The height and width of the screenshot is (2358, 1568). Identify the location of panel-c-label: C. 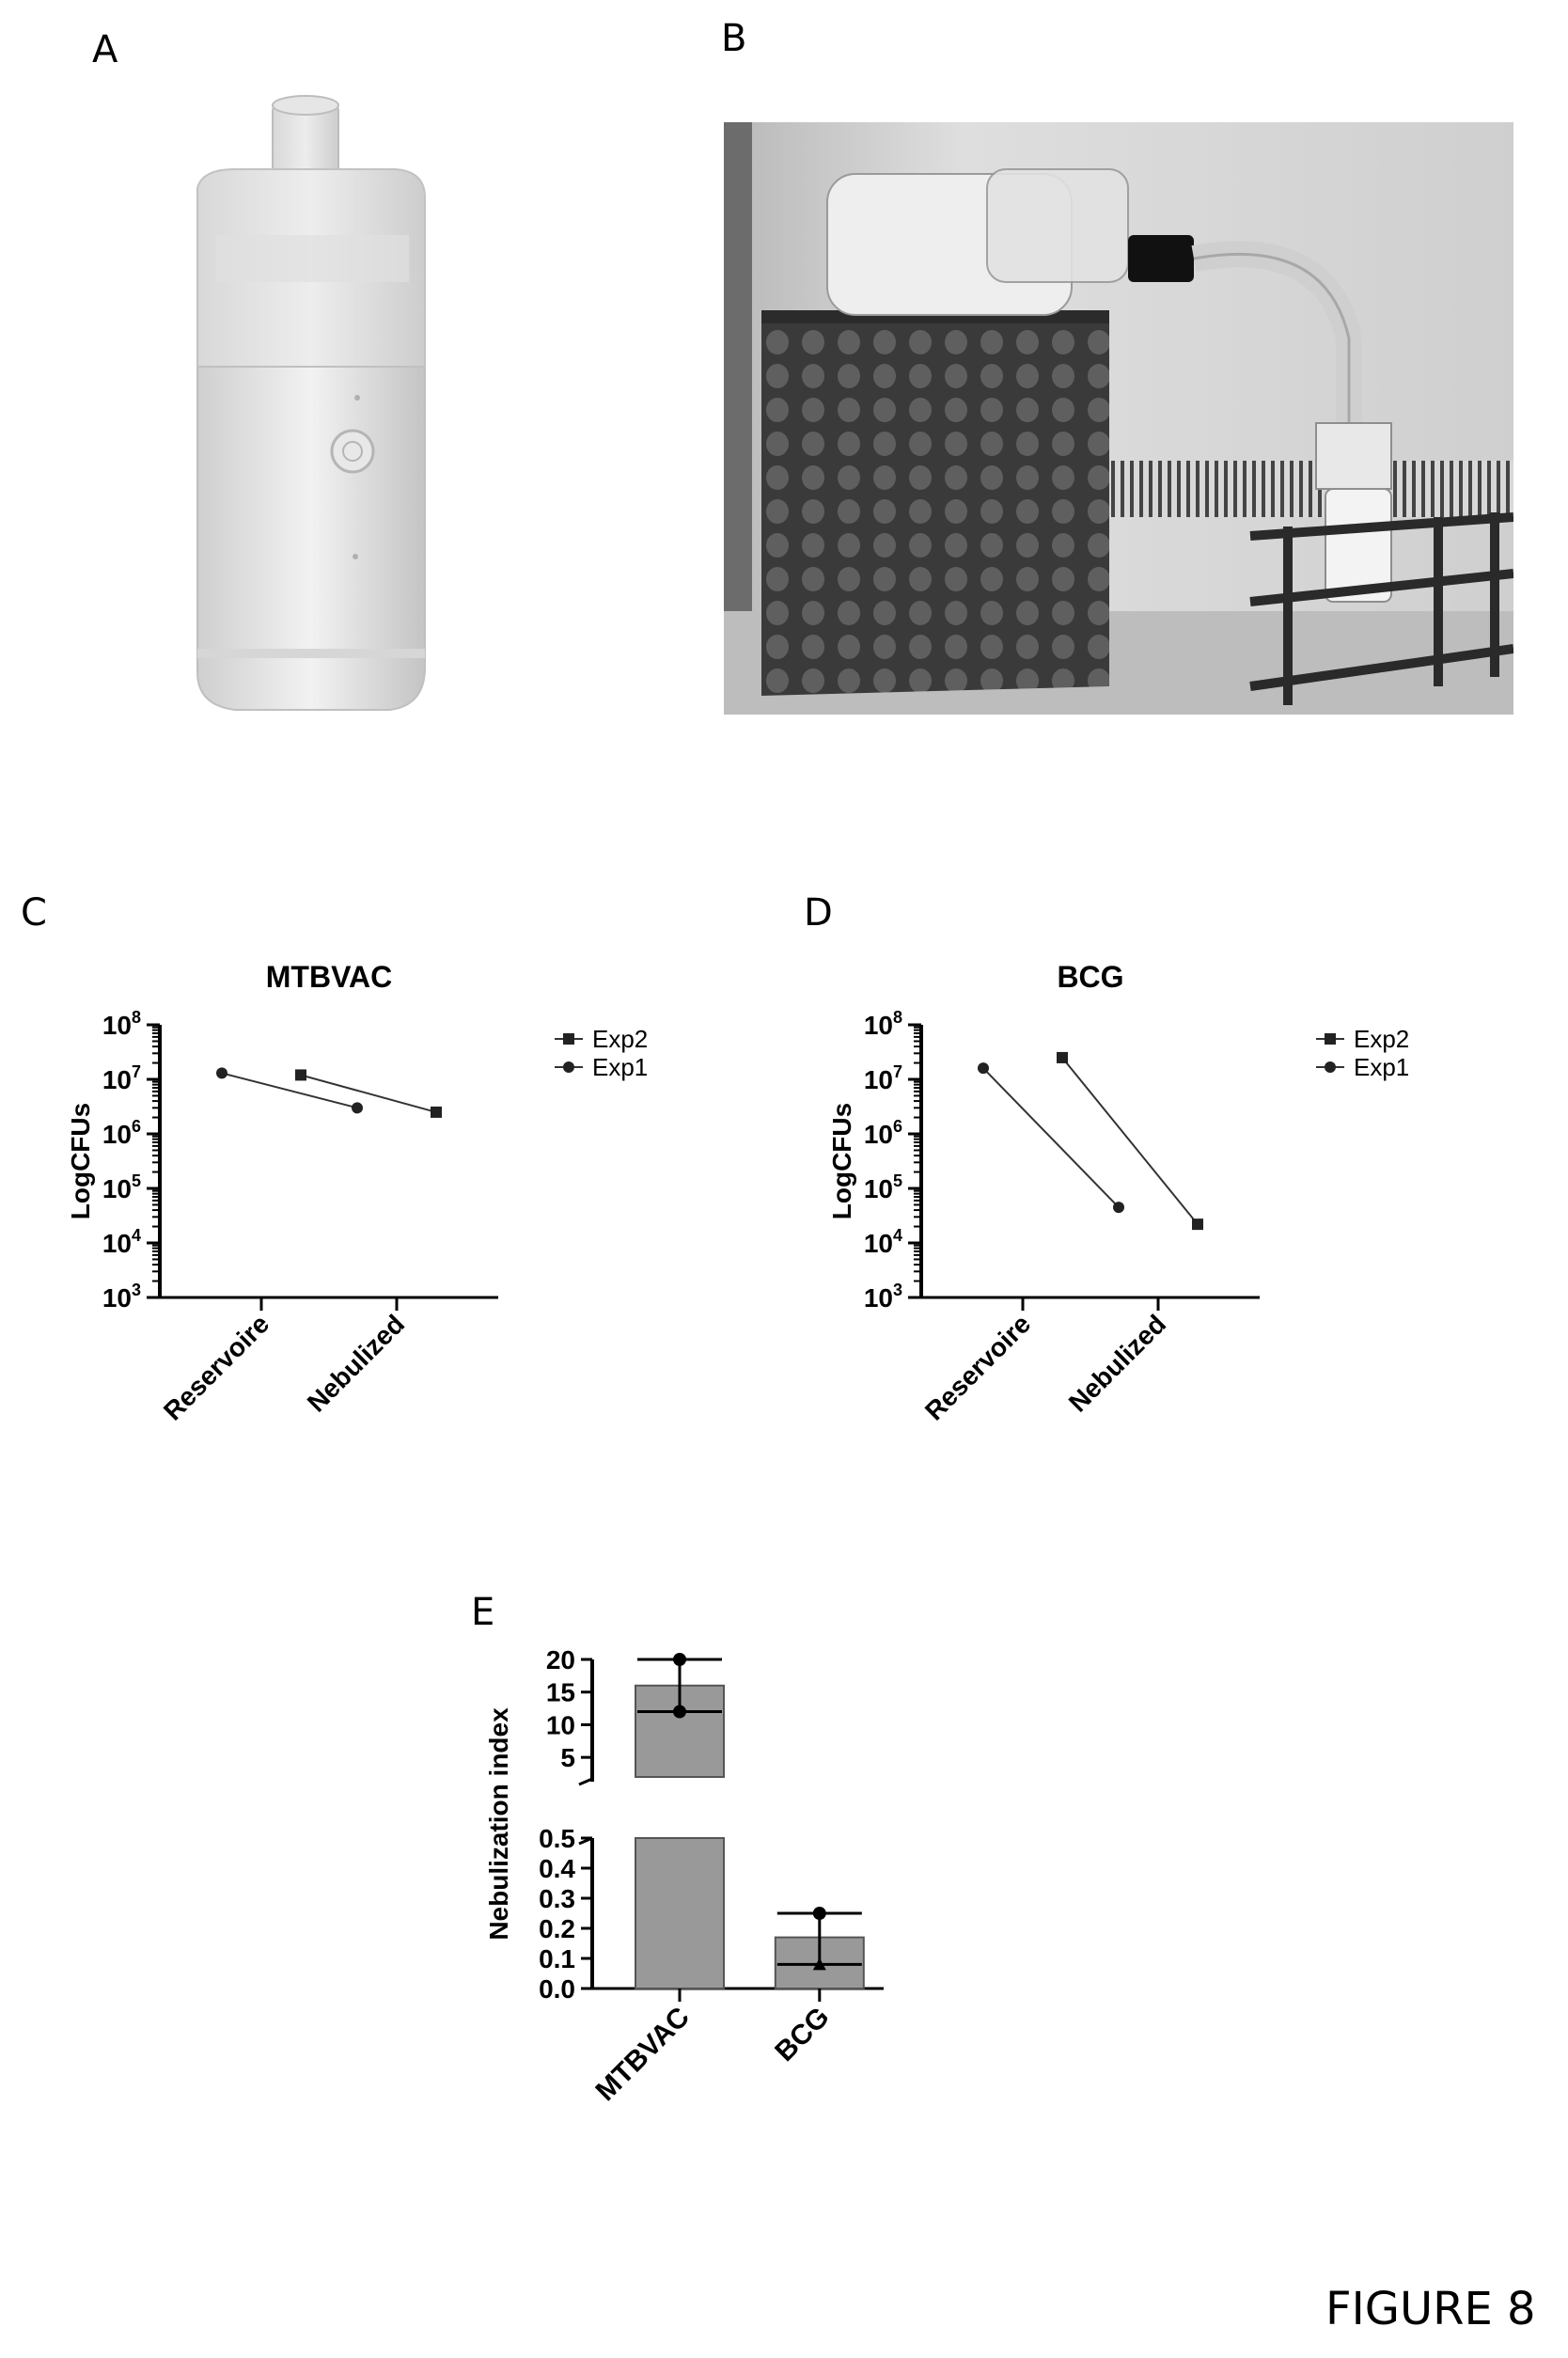
(34, 913).